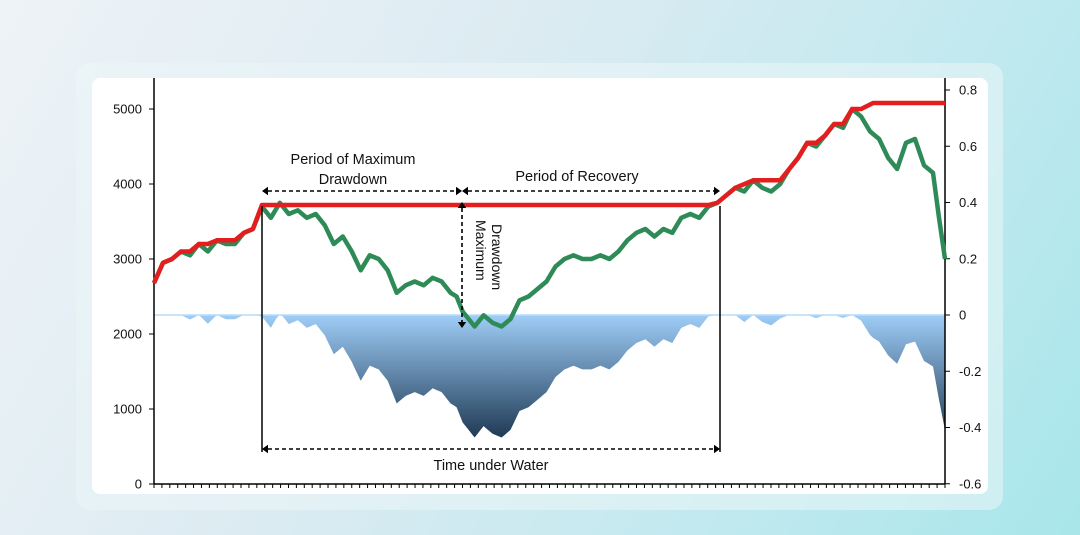  I want to click on recovery-period-label: Period of Recovery, so click(577, 177).